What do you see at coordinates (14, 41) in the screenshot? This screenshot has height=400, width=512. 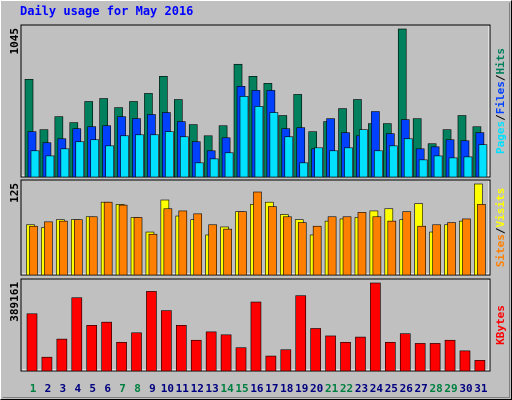 I see `y-tick-label: 1045` at bounding box center [14, 41].